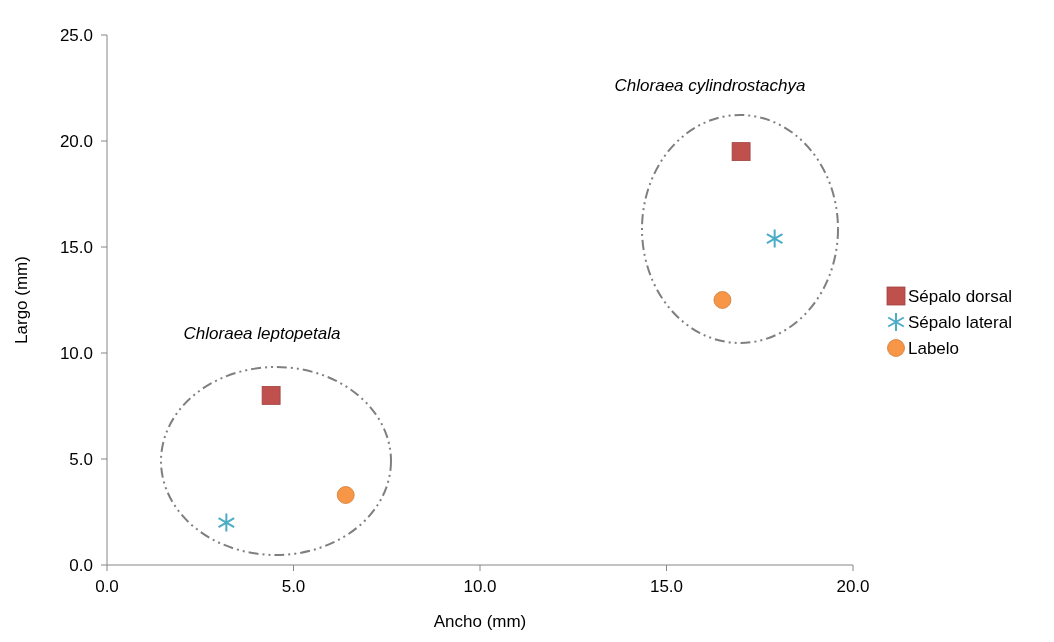 The image size is (1054, 642). Describe the element at coordinates (853, 586) in the screenshot. I see `x-tick-label: 20.0` at that location.